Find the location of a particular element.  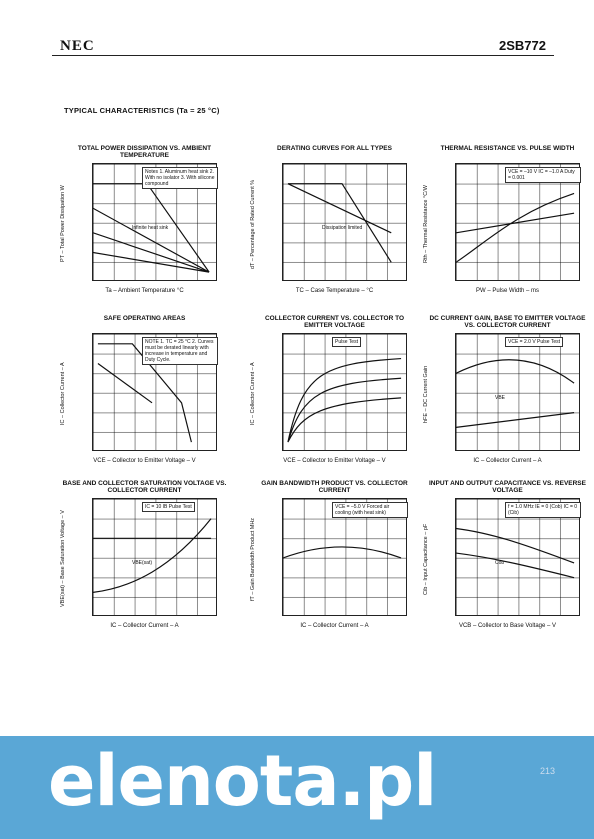

panel-note: VCE = –10 V IC = –1.0 A Duty = 0.001 is located at coordinates (543, 175).